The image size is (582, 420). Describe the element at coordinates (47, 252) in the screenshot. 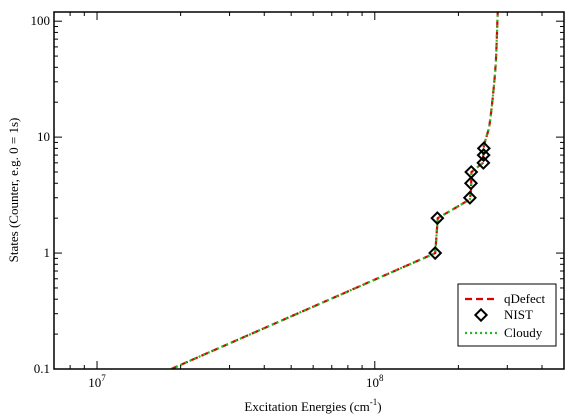

I see `y-tick-label: 1` at that location.